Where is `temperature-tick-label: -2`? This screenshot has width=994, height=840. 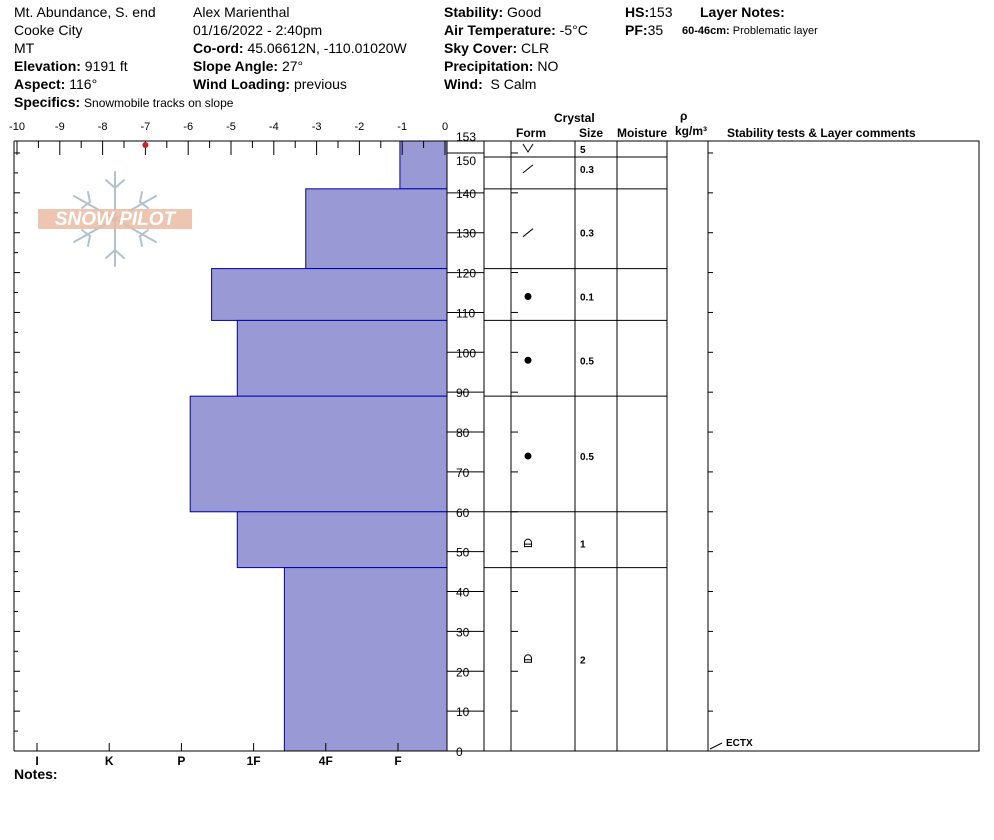 temperature-tick-label: -2 is located at coordinates (360, 127).